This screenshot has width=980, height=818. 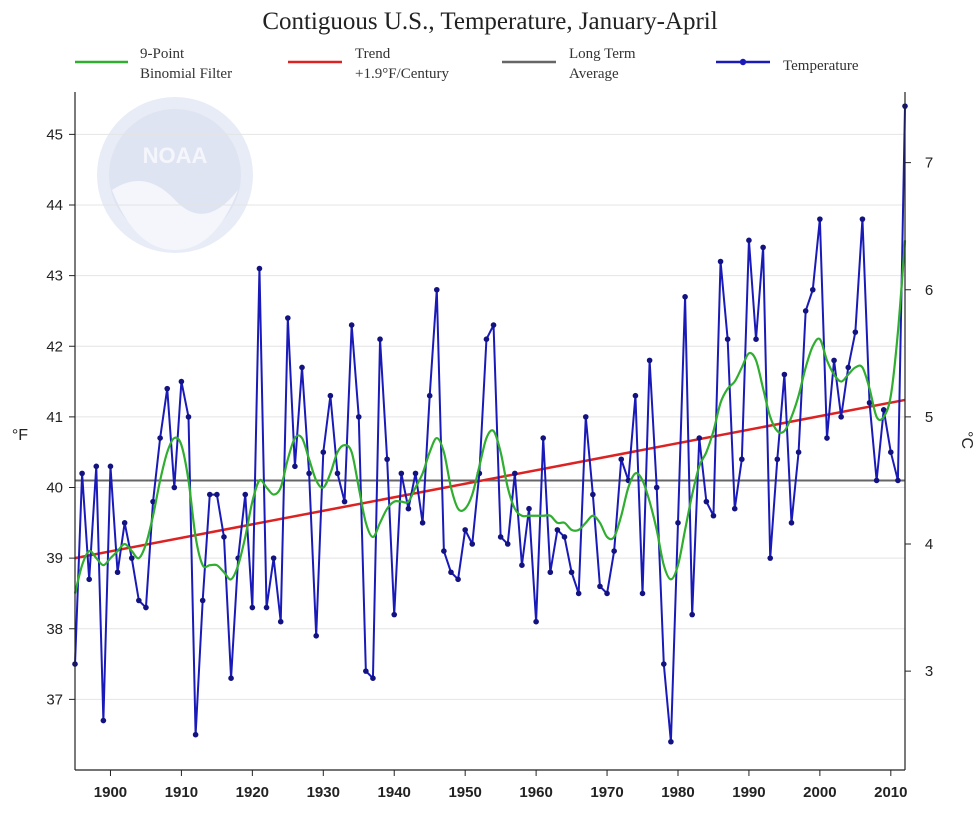 I want to click on x-tick-label-1970: 1970, so click(x=606, y=792).